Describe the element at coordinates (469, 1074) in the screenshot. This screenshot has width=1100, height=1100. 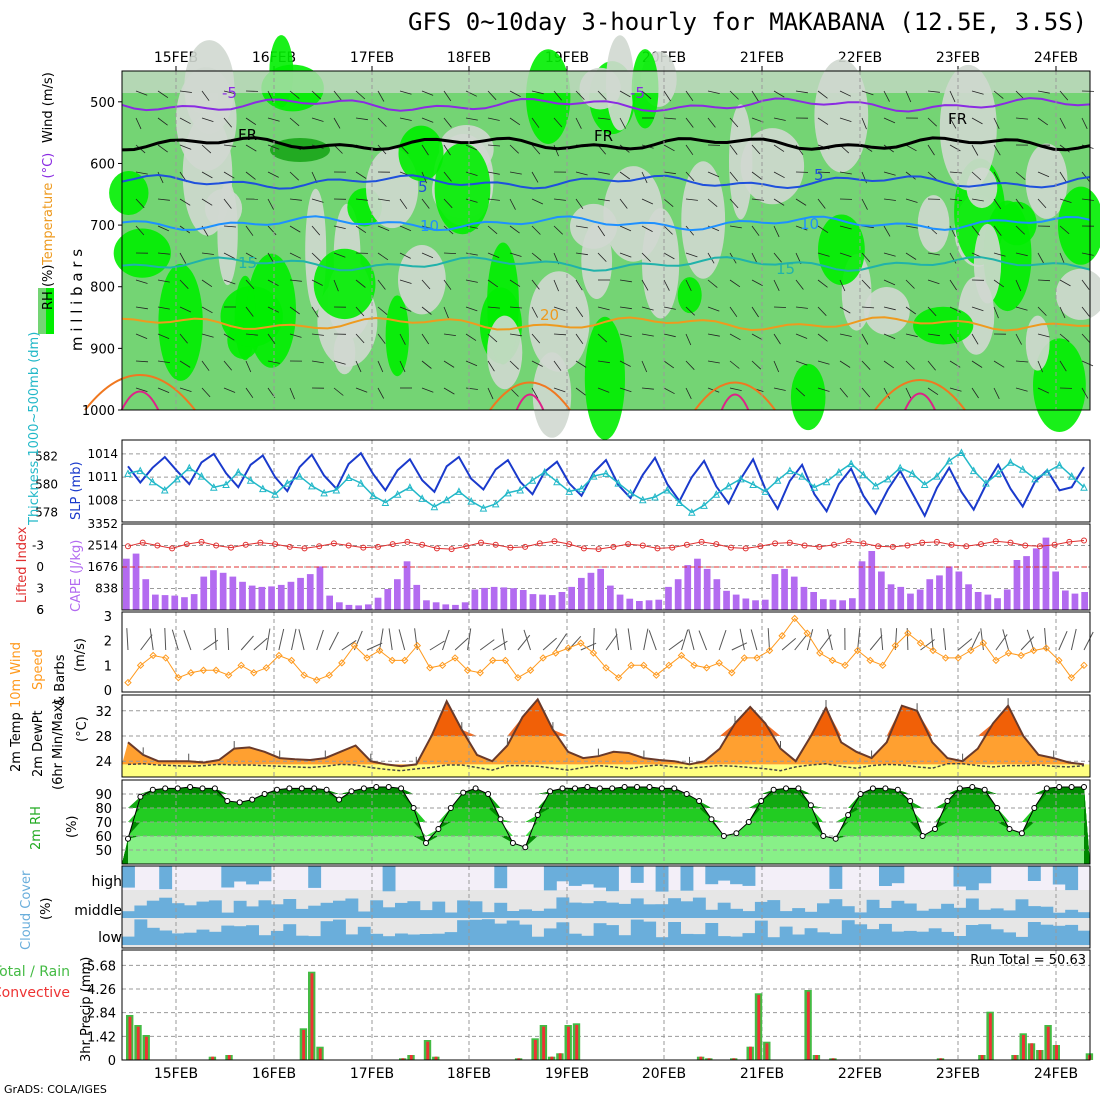
I see `date-label-bottom-18FEB: 18FEB` at that location.